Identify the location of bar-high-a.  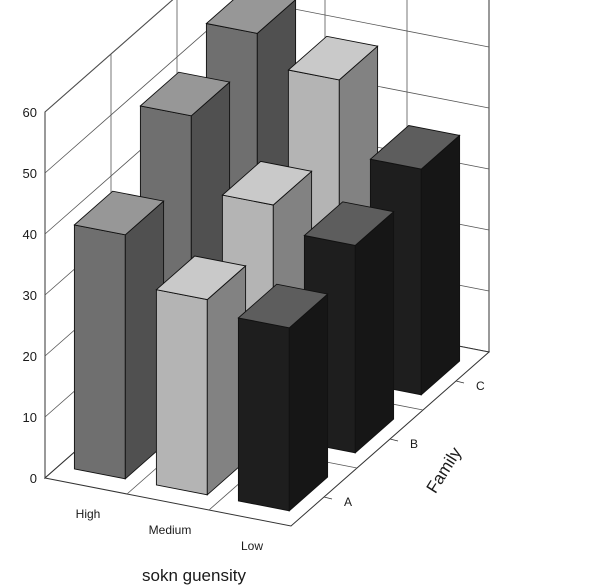
(119, 335).